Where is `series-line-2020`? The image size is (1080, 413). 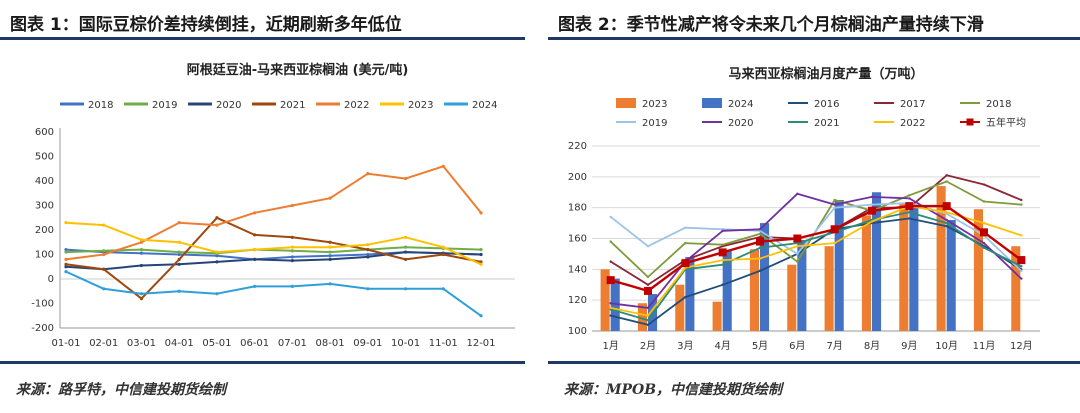 series-line-2020 is located at coordinates (273, 261).